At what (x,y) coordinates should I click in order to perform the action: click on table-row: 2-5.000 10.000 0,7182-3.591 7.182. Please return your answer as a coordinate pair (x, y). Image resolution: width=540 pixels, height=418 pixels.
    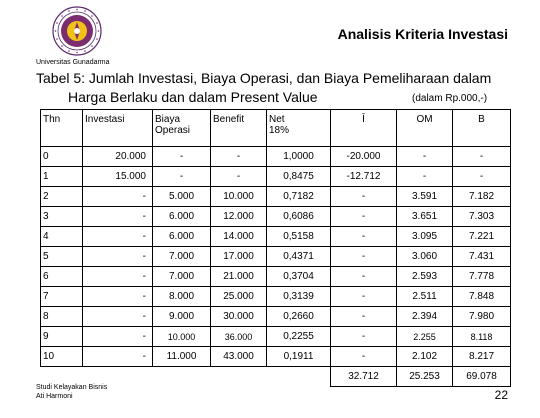
    Looking at the image, I should click on (275, 196).